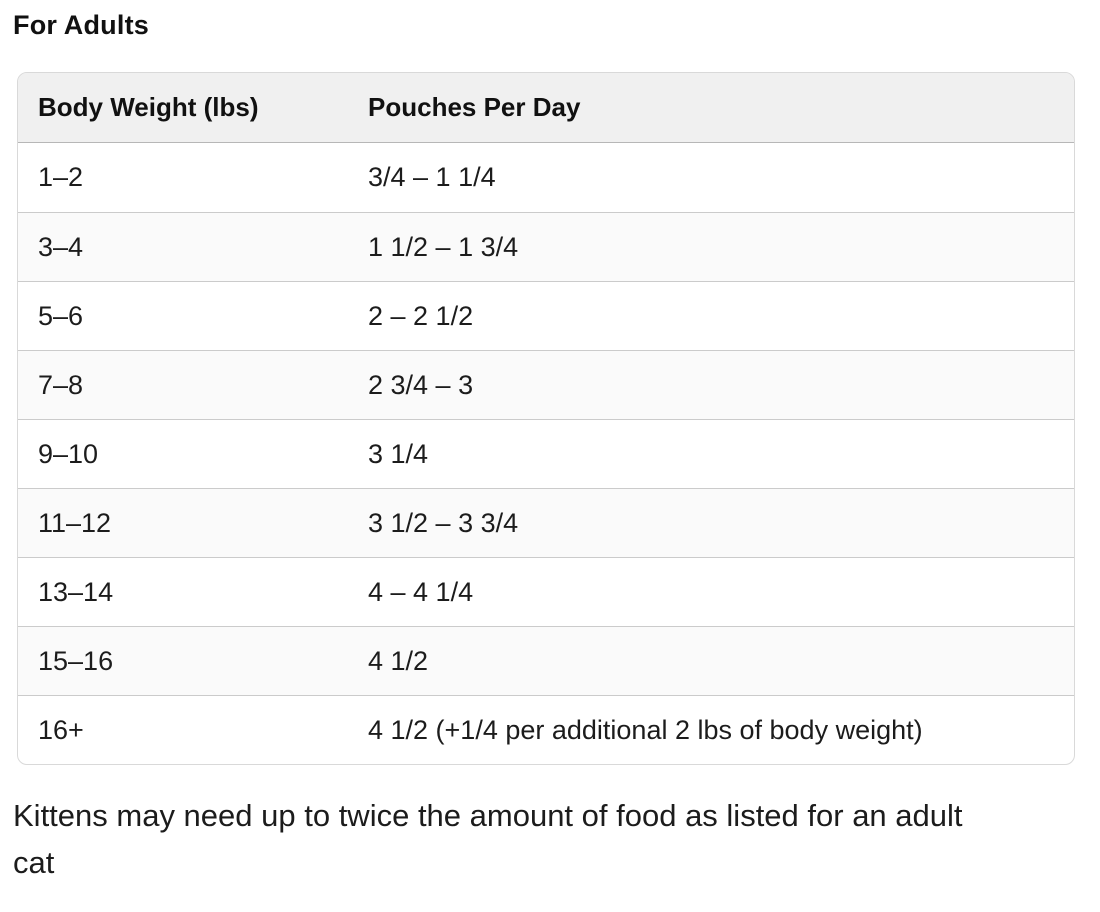 This screenshot has height=912, width=1100. I want to click on cell-weight: 16+, so click(61, 729).